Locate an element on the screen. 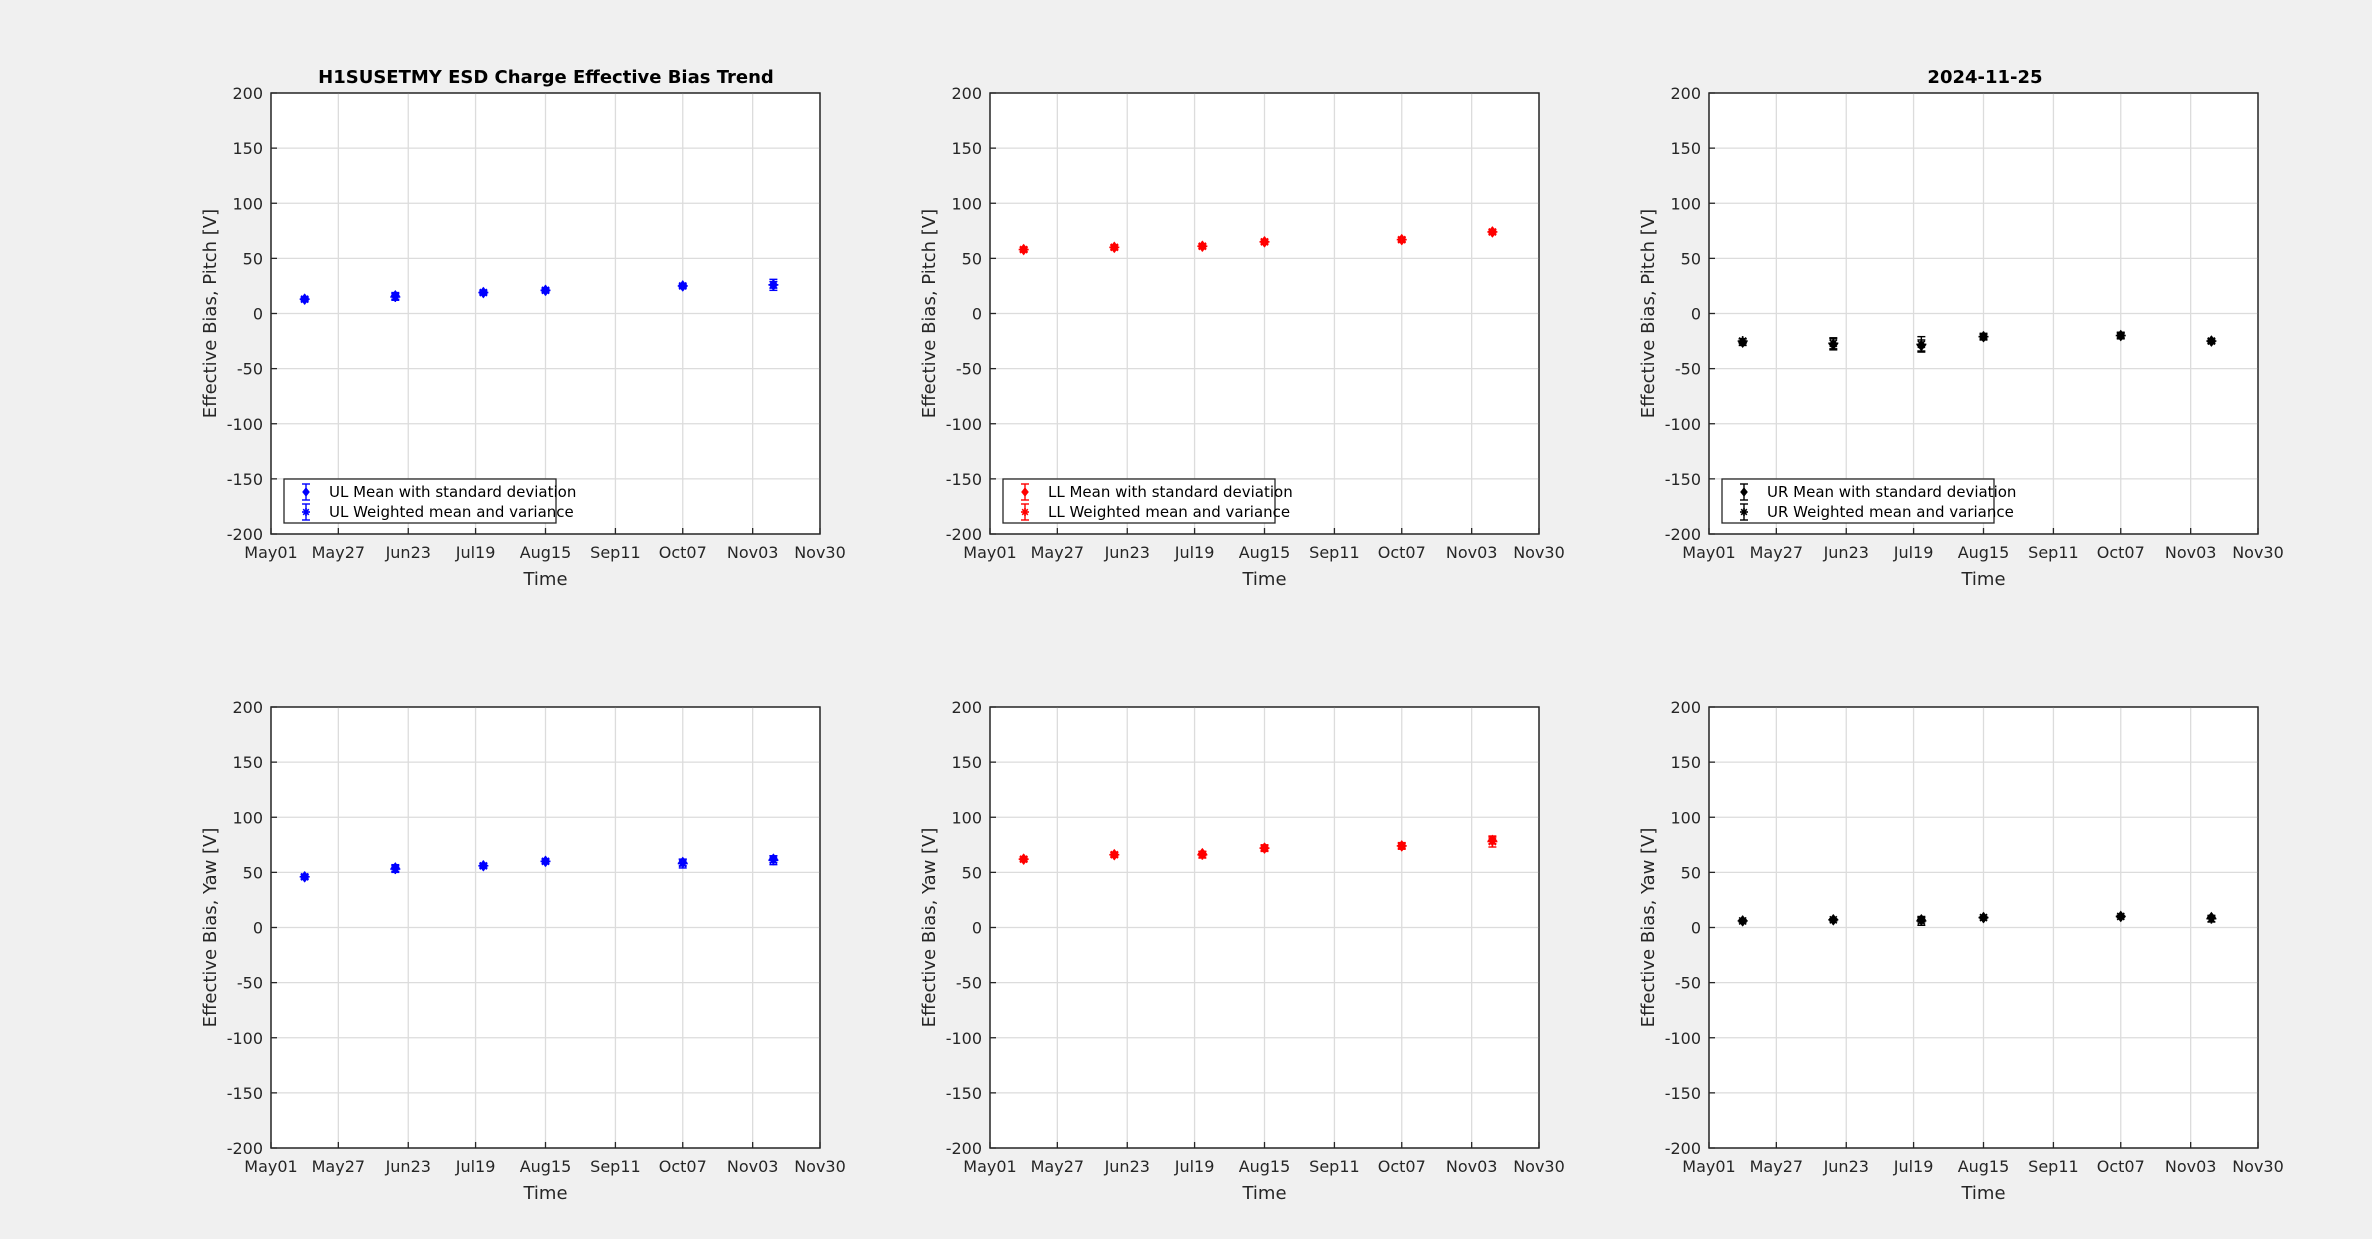 The image size is (2372, 1239). y-axis-label: Effective Bias, Yaw [V] is located at coordinates (929, 928).